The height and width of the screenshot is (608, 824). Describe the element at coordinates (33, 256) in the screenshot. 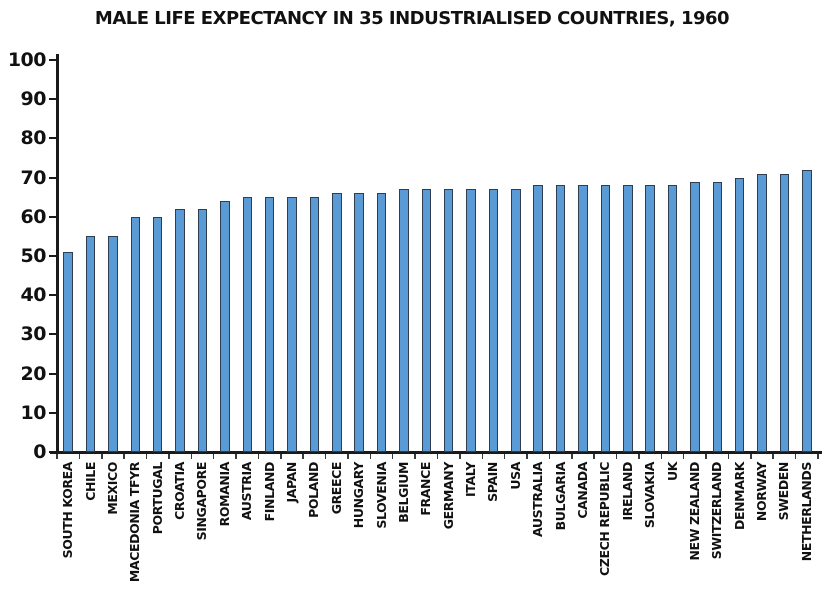

I see `y-tick-label: 50` at that location.